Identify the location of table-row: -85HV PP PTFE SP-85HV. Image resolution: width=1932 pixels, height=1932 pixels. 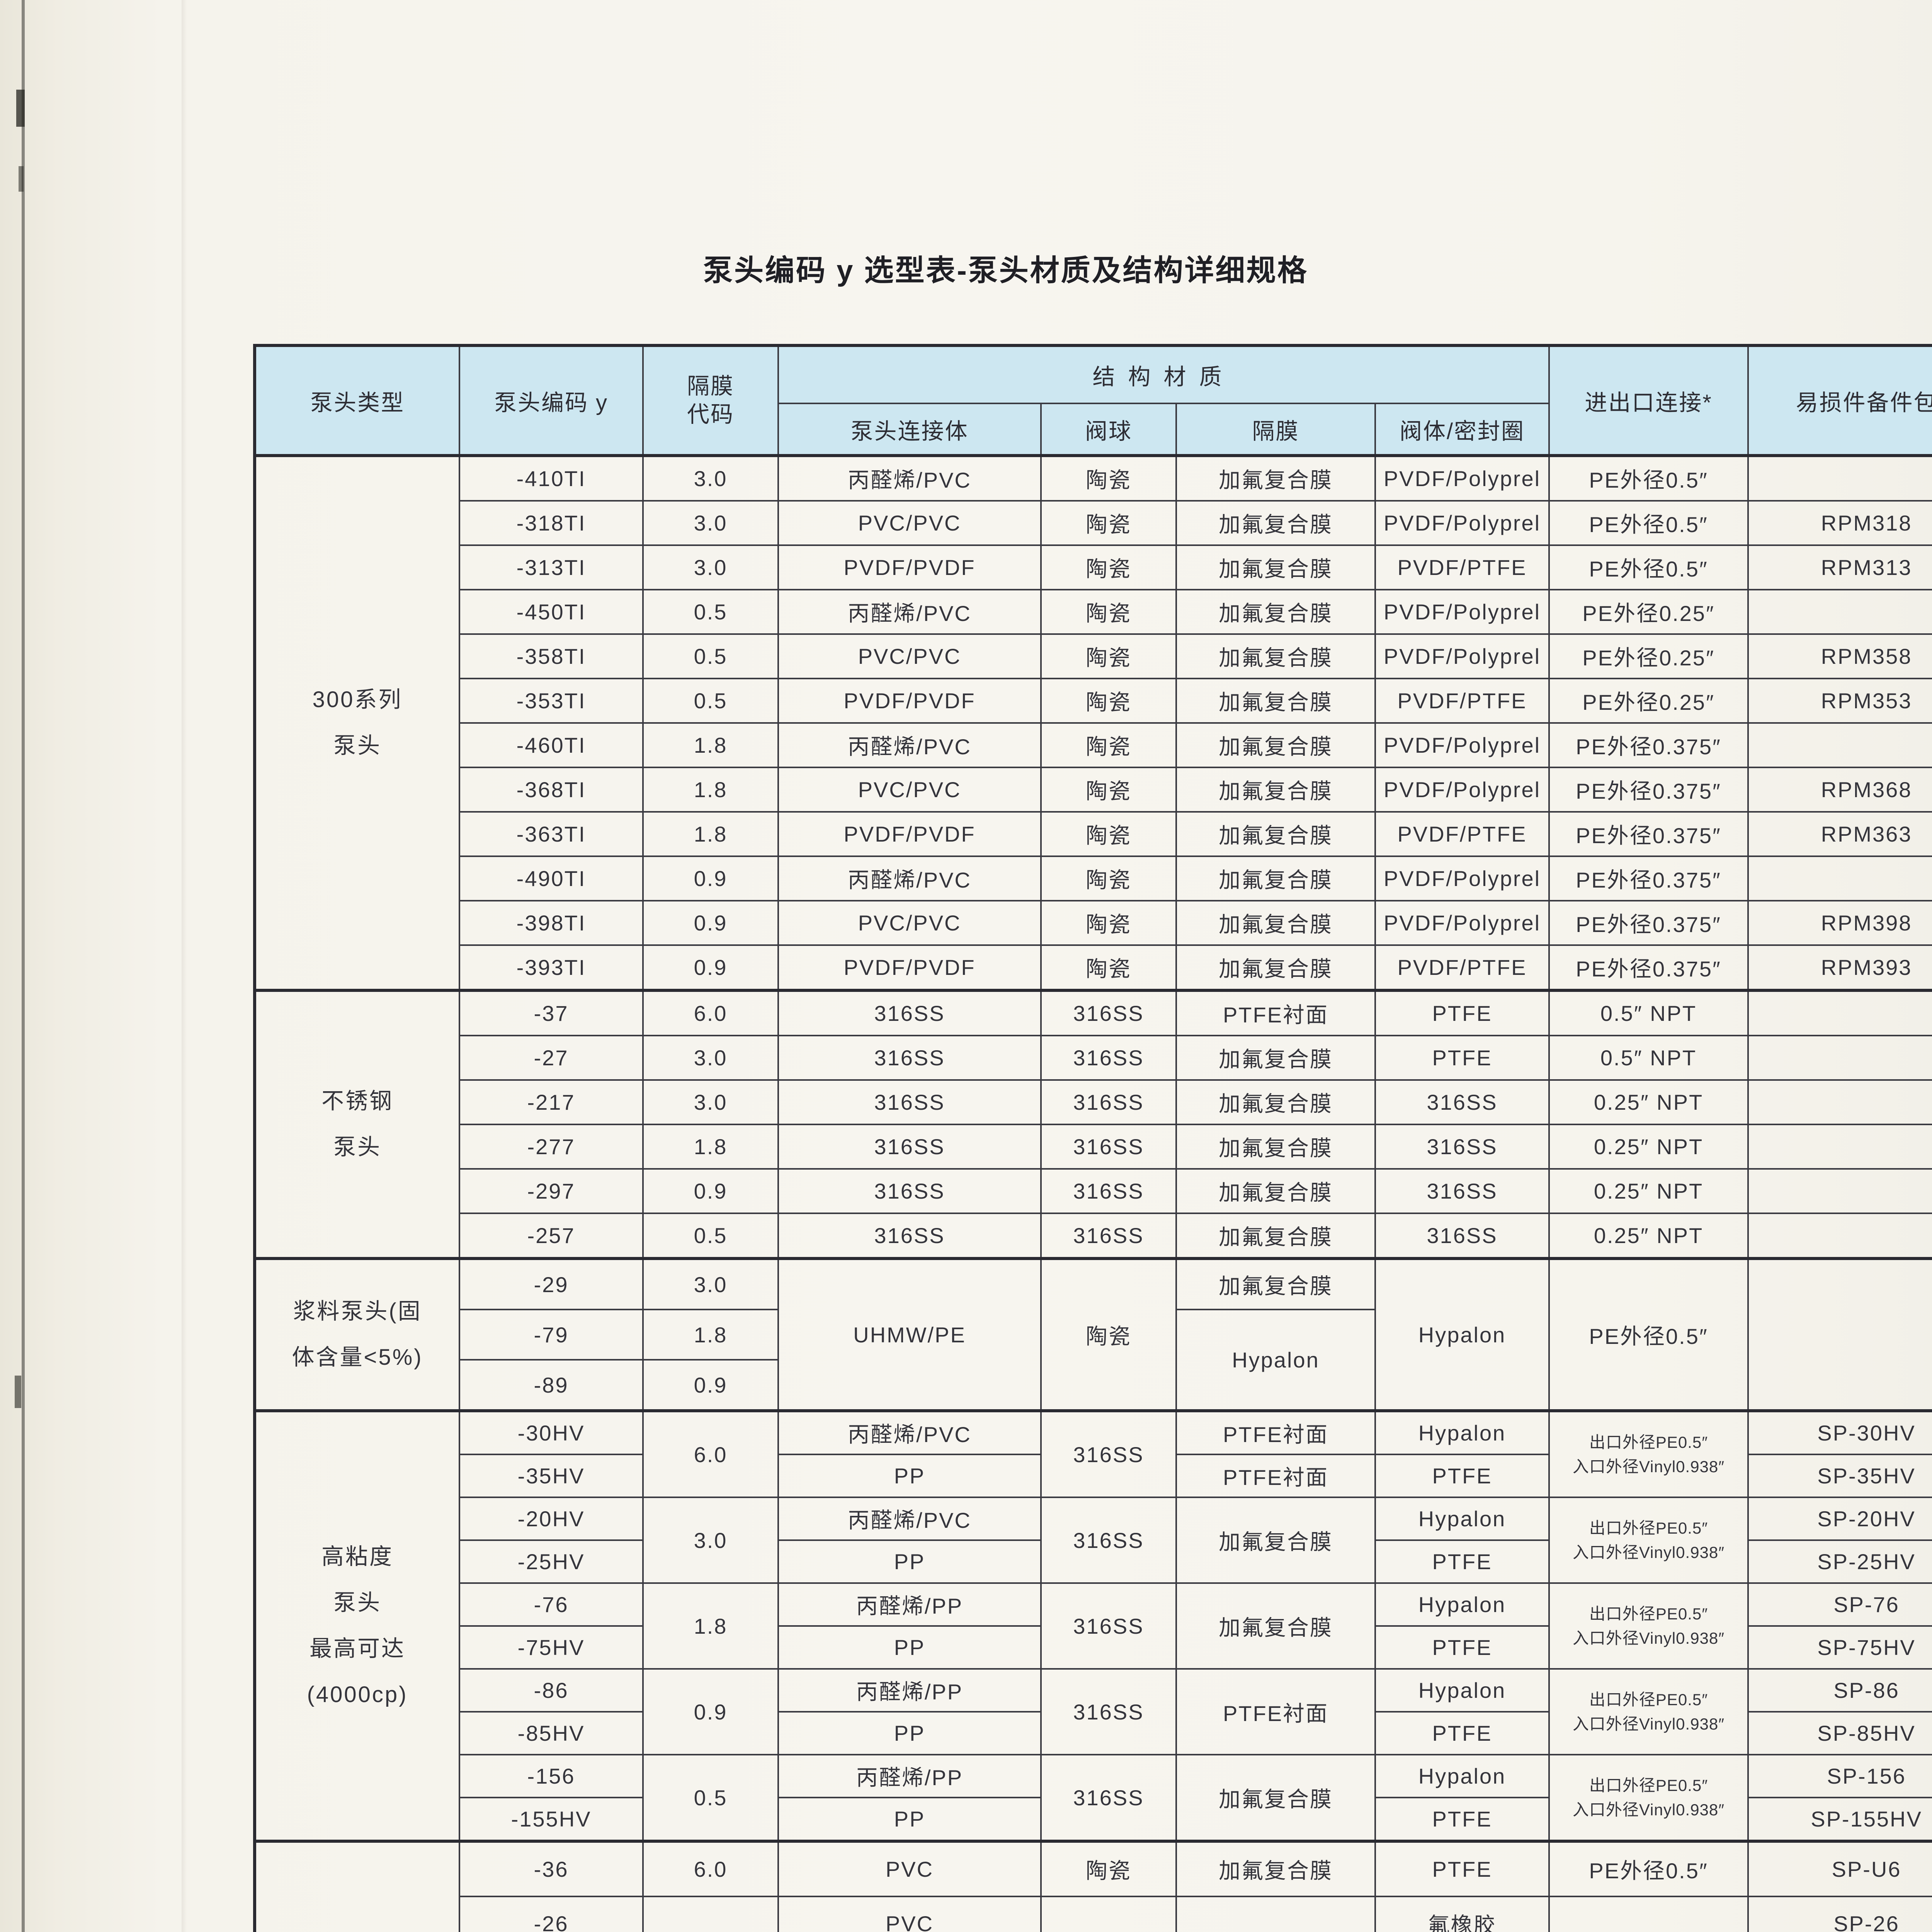
(1093, 1733).